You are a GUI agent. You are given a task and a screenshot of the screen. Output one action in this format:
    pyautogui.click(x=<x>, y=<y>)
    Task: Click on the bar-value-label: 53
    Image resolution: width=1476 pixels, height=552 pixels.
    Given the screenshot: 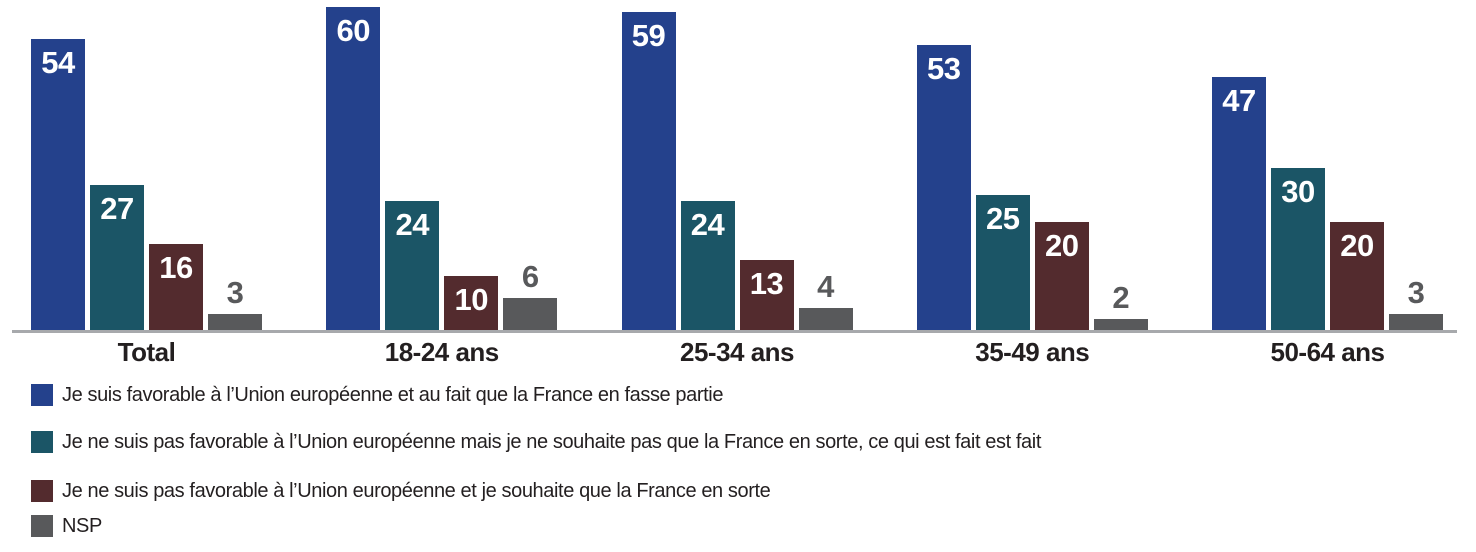 What is the action you would take?
    pyautogui.click(x=944, y=68)
    